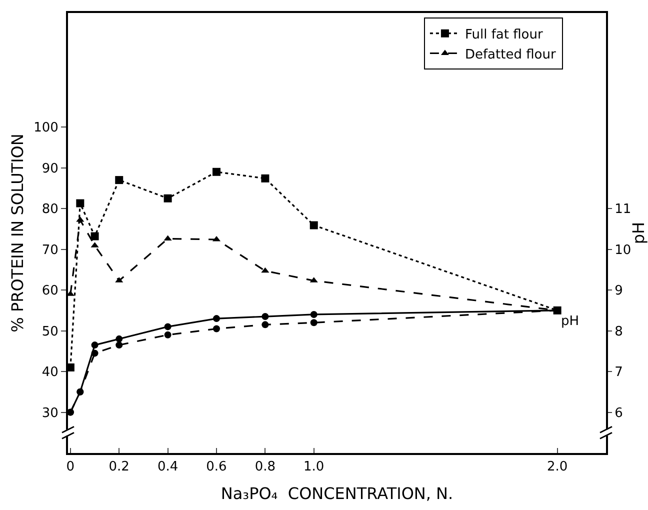 Image resolution: width=648 pixels, height=510 pixels. What do you see at coordinates (50, 168) in the screenshot?
I see `y-tick-label: 90` at bounding box center [50, 168].